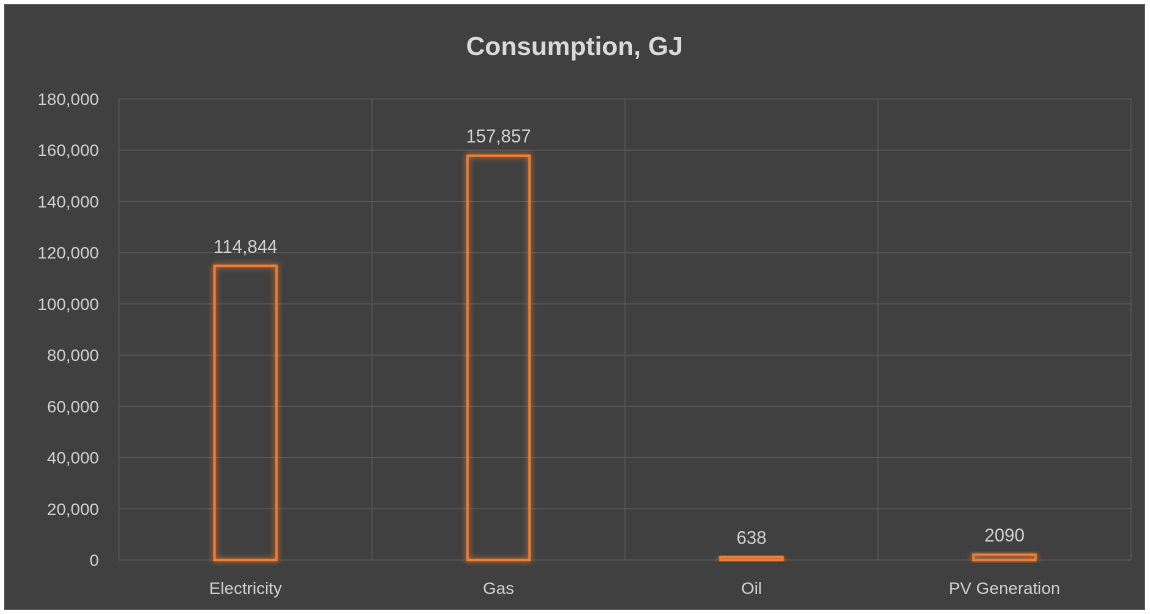  I want to click on y-tick-label: 0, so click(94, 560).